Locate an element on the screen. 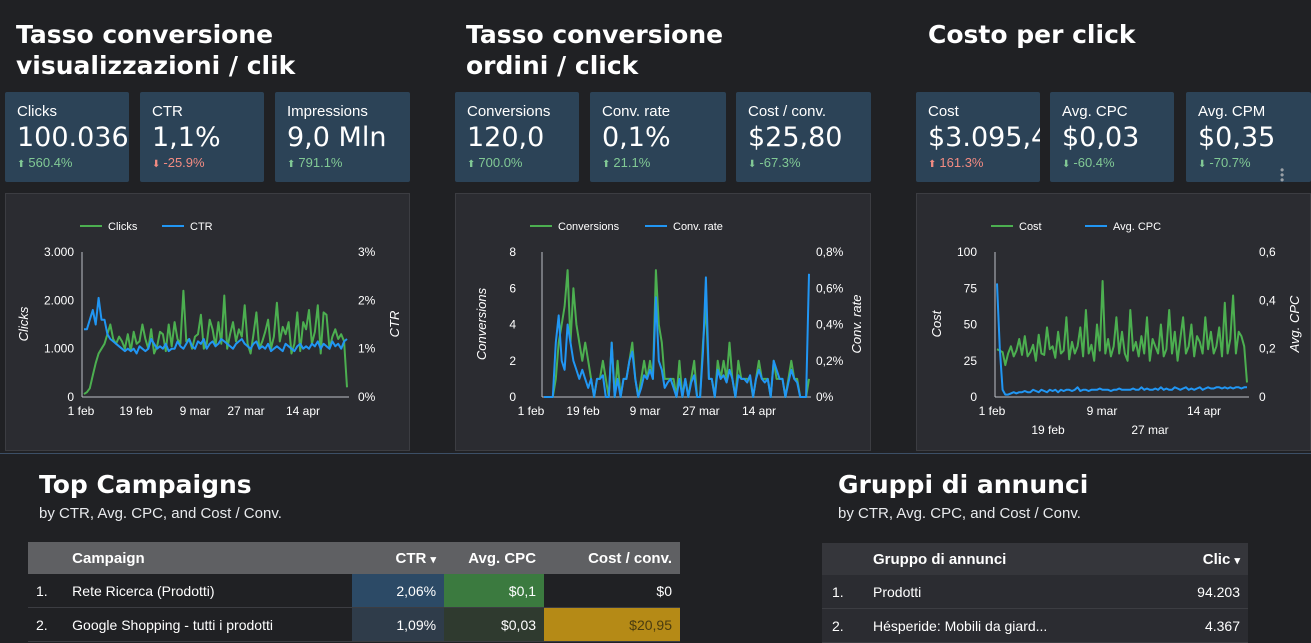  table-header-row: Gruppo di annunci Clic ▾ is located at coordinates (1035, 559).